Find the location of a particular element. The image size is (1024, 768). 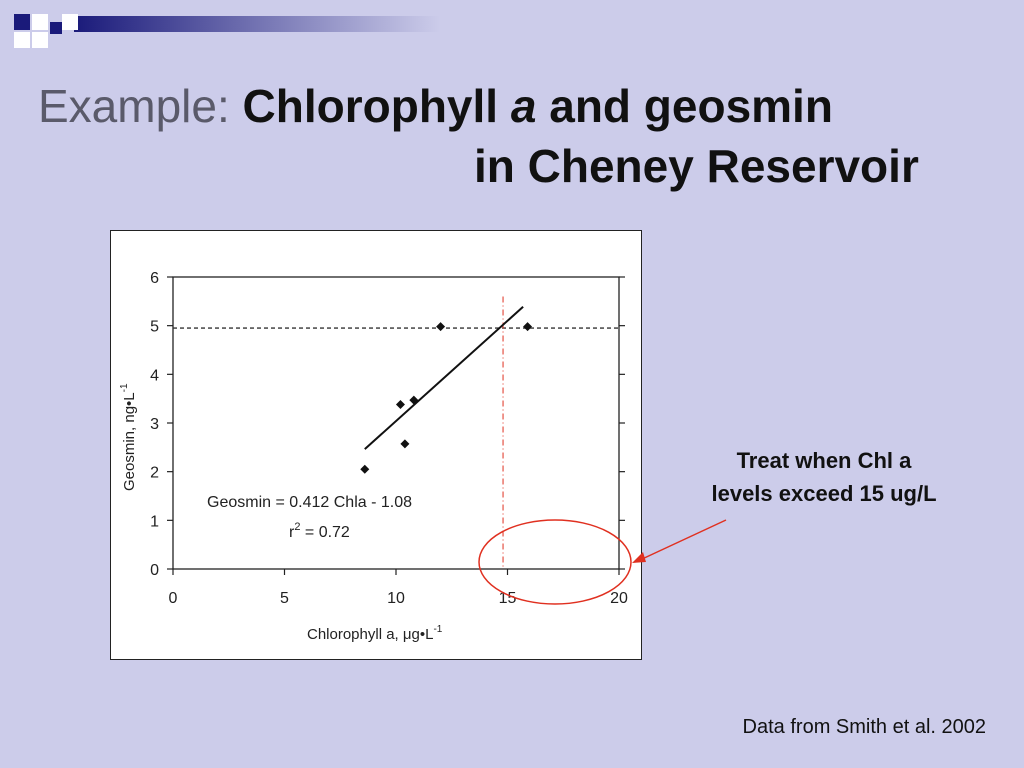

y-tick-label: 1 is located at coordinates (154, 521).